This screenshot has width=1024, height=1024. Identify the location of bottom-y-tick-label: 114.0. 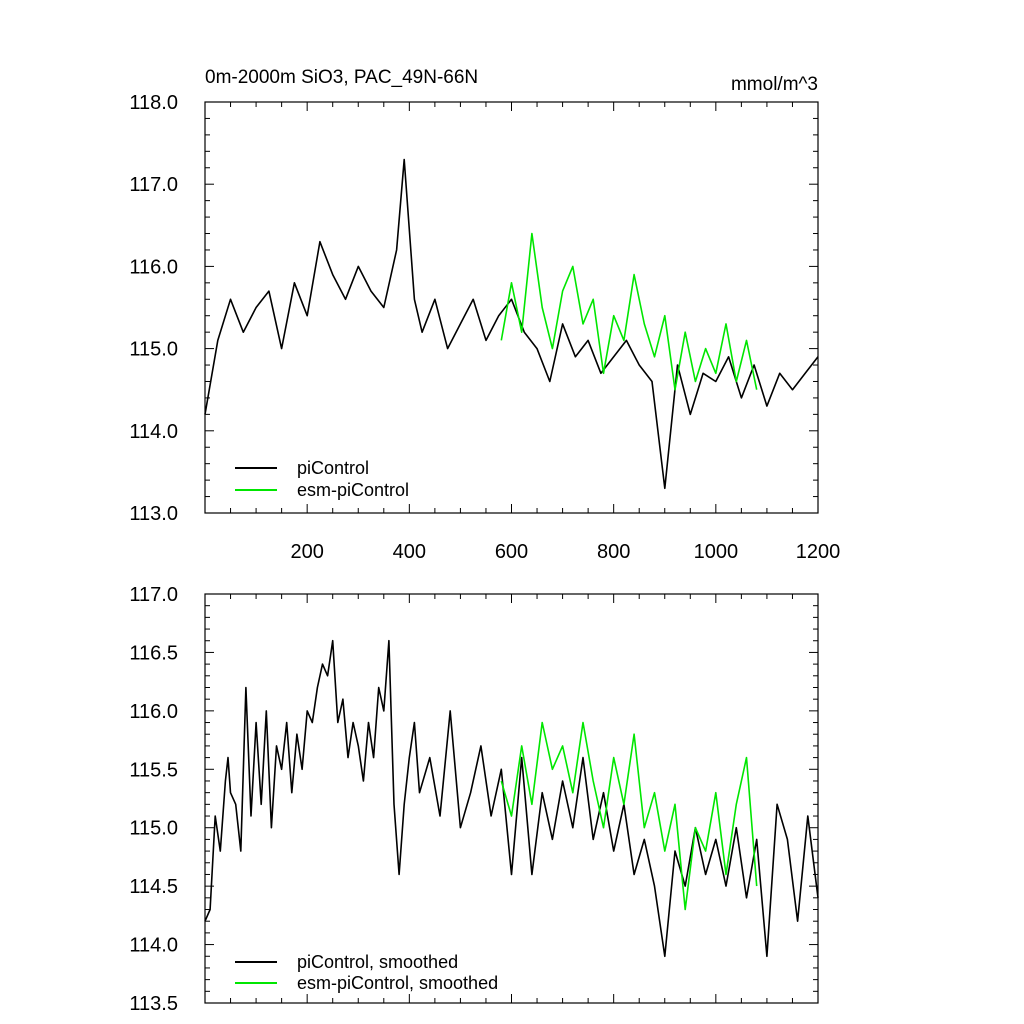
(153, 946).